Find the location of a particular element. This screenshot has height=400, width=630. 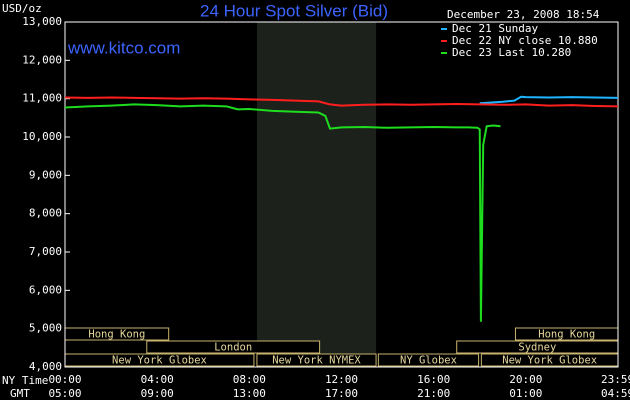

y-tick-label: 10,000 is located at coordinates (42, 136).